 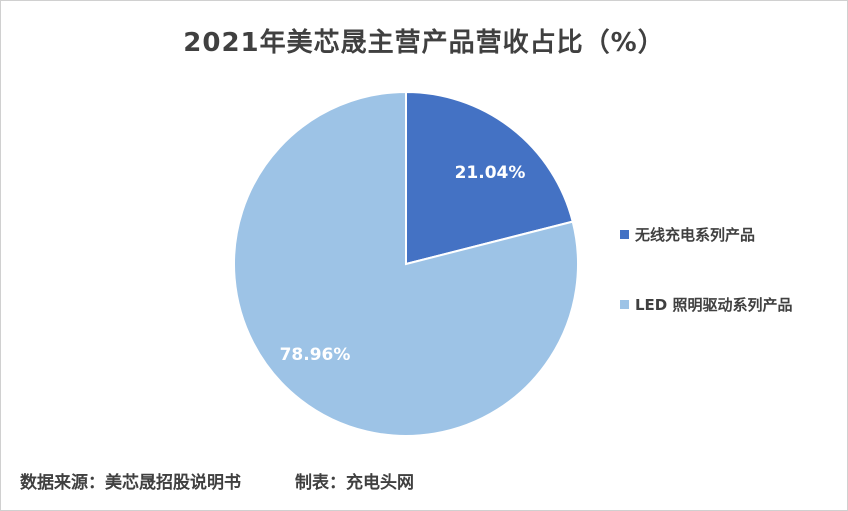 I want to click on legend-label-led: LED 照明驱动系列产品, so click(x=714, y=304).